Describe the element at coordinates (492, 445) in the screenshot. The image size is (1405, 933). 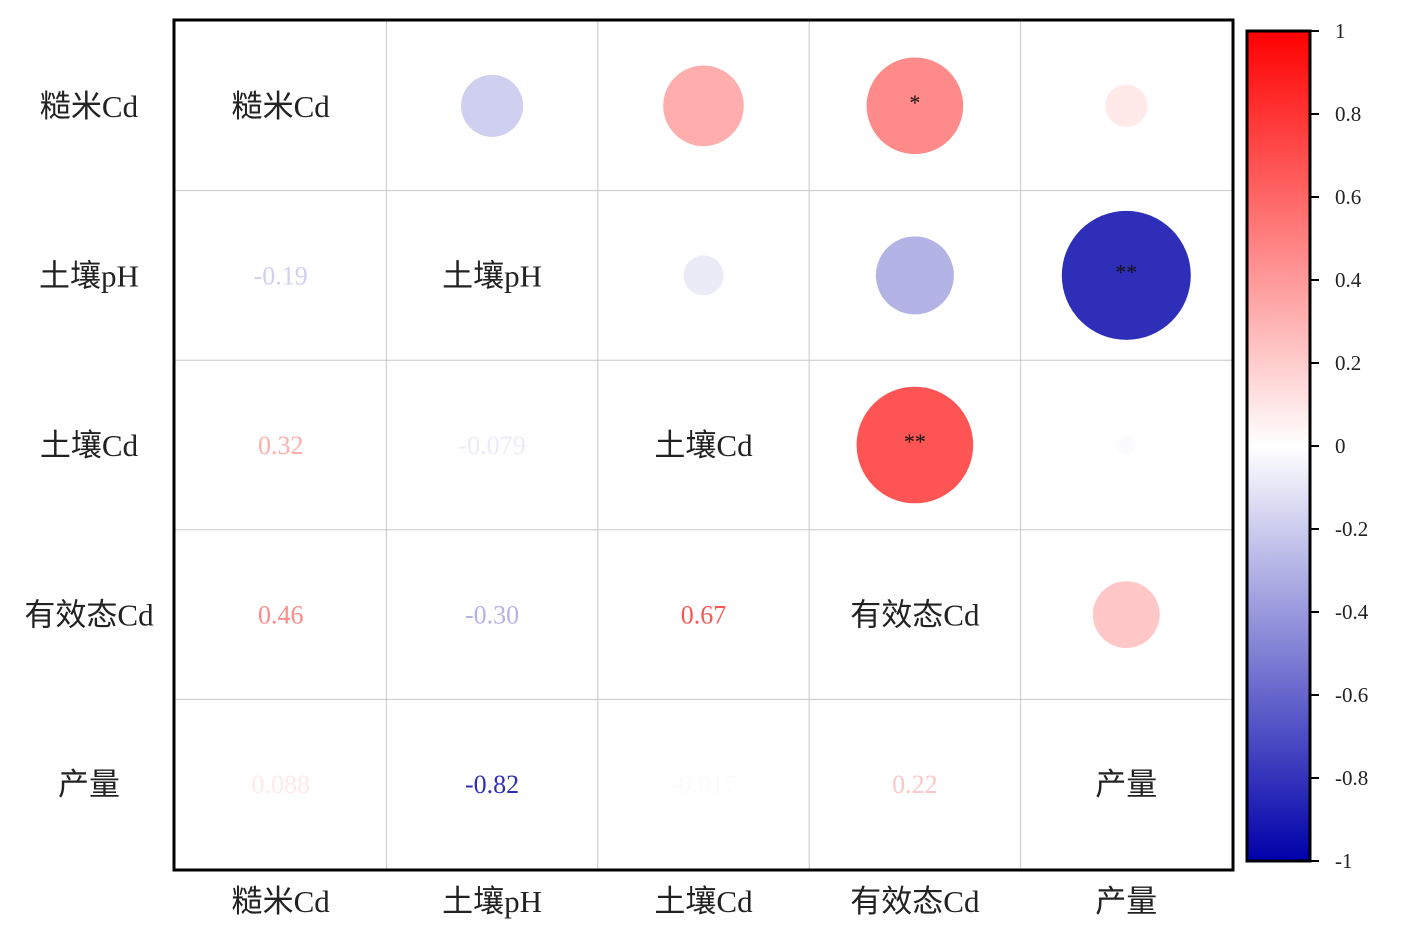
I see `correlation-value: -0.079` at that location.